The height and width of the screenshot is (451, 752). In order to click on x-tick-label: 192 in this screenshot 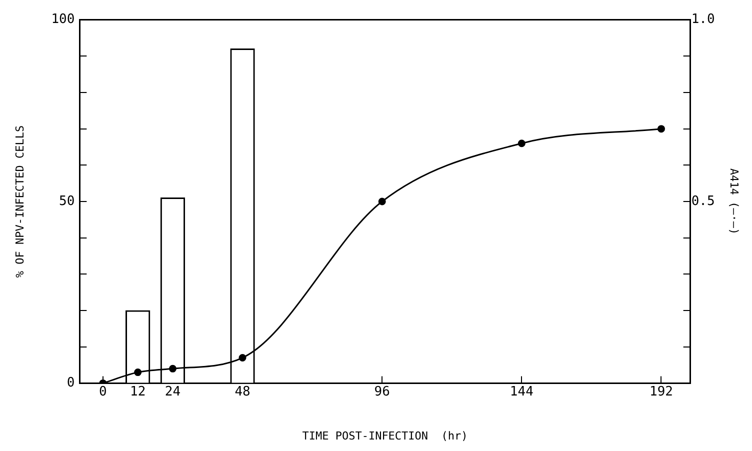, I will do `click(661, 392)`.